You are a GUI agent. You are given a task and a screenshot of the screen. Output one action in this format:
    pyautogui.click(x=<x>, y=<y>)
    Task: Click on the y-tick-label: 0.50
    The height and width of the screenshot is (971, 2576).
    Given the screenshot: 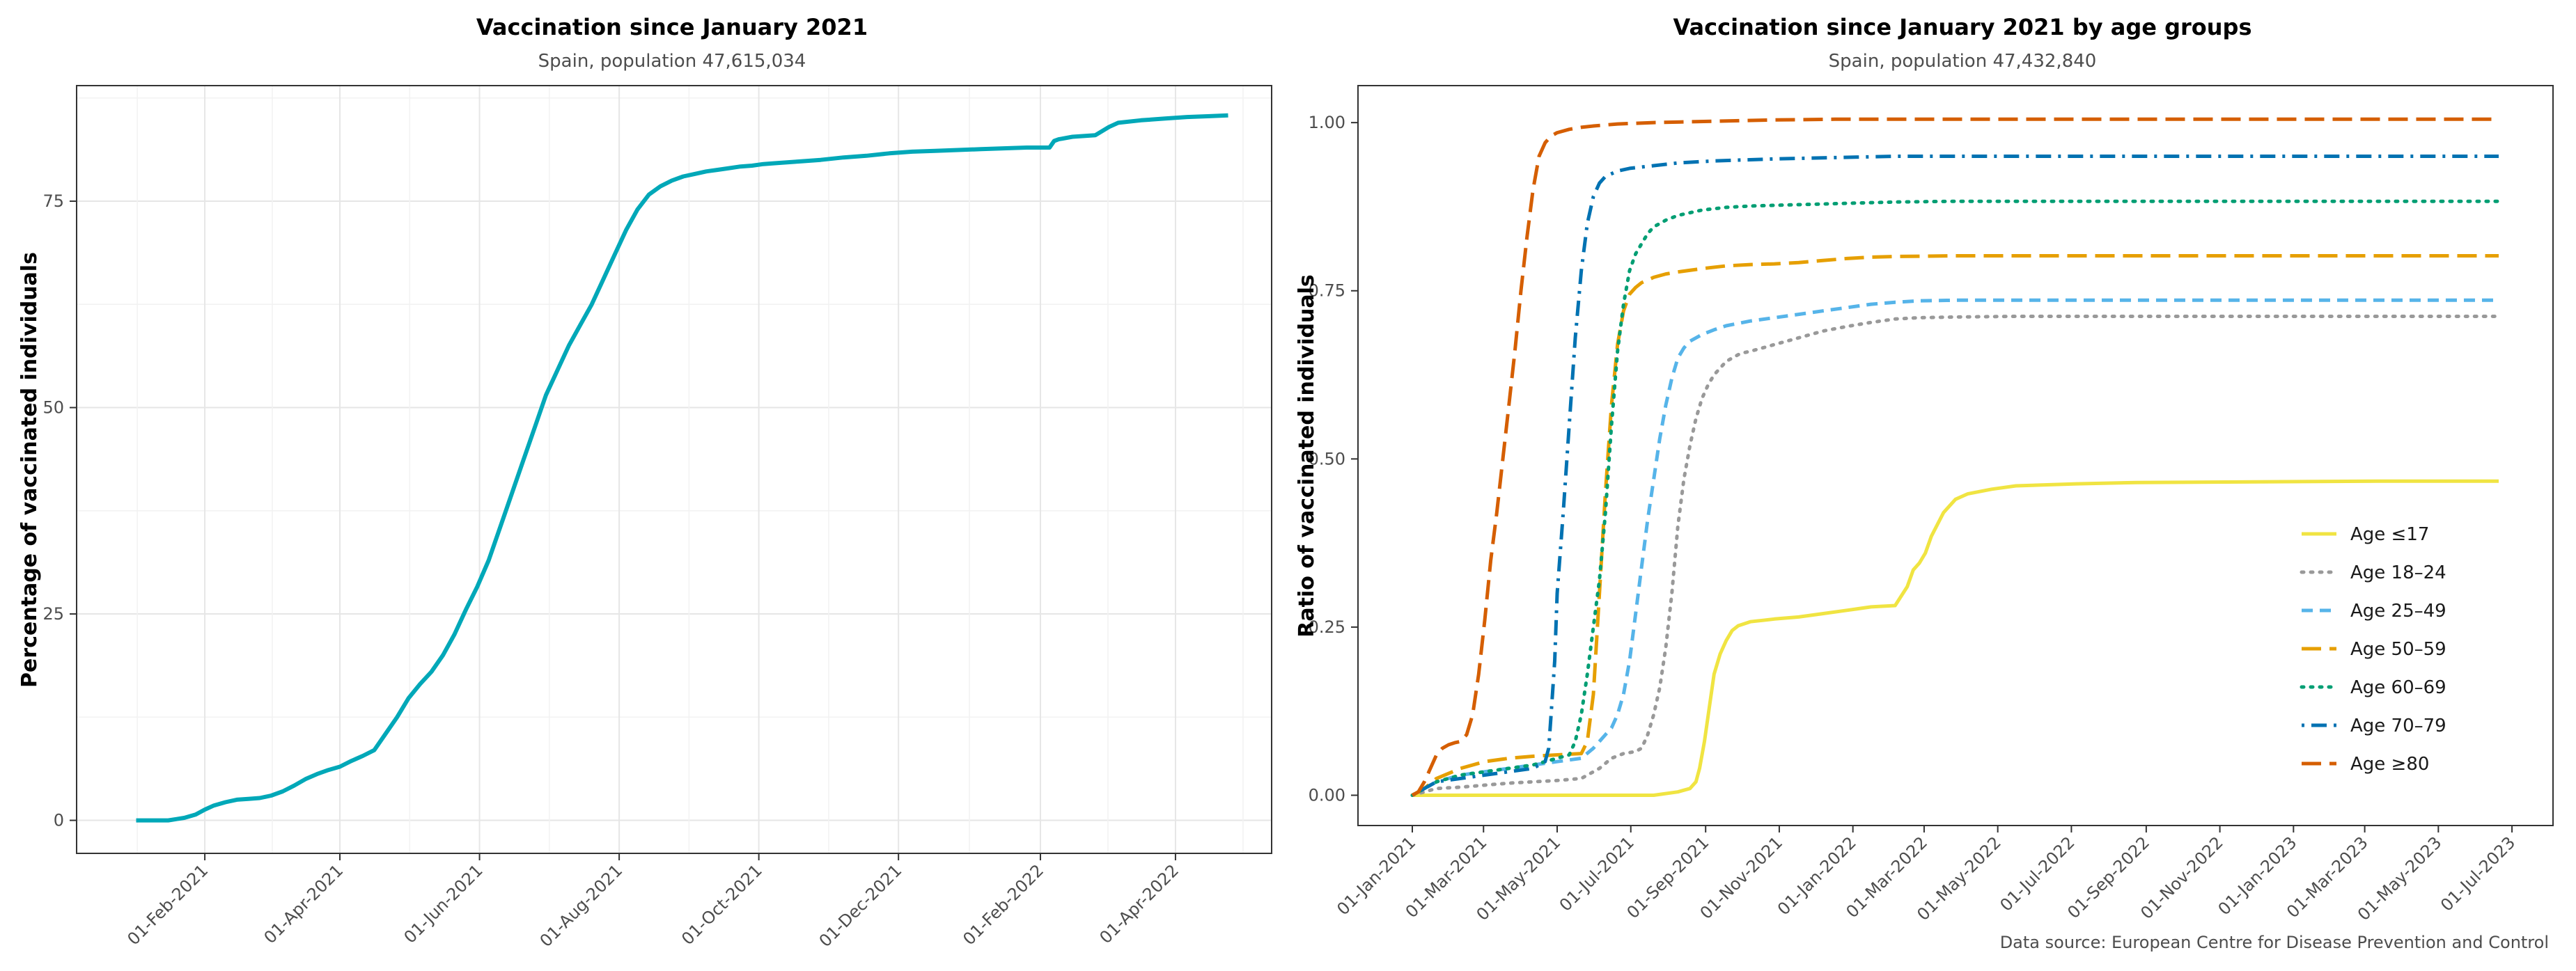 What is the action you would take?
    pyautogui.click(x=1327, y=458)
    